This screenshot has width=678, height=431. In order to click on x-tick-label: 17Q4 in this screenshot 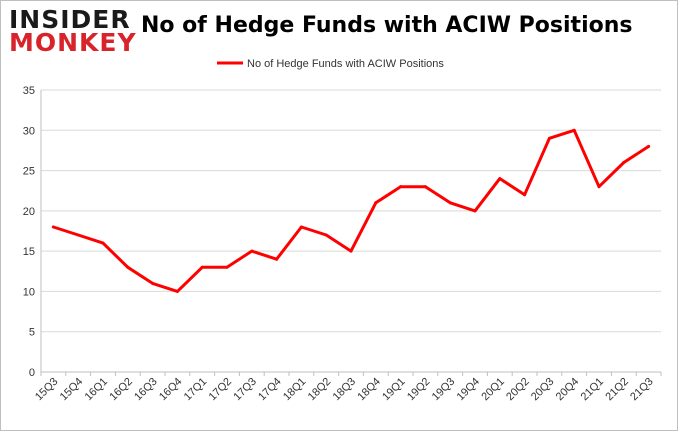, I will do `click(270, 390)`.